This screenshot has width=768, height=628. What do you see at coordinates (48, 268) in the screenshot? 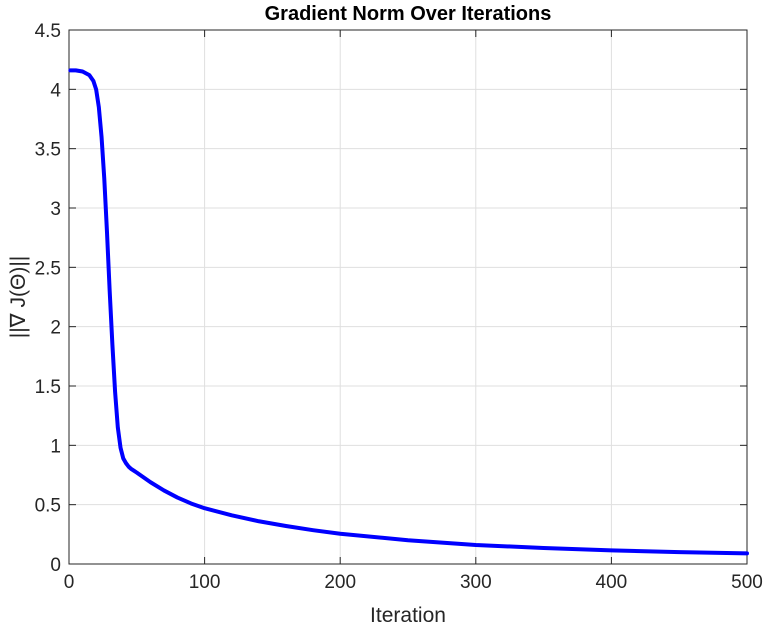
I see `y-tick-label: 2.5` at bounding box center [48, 268].